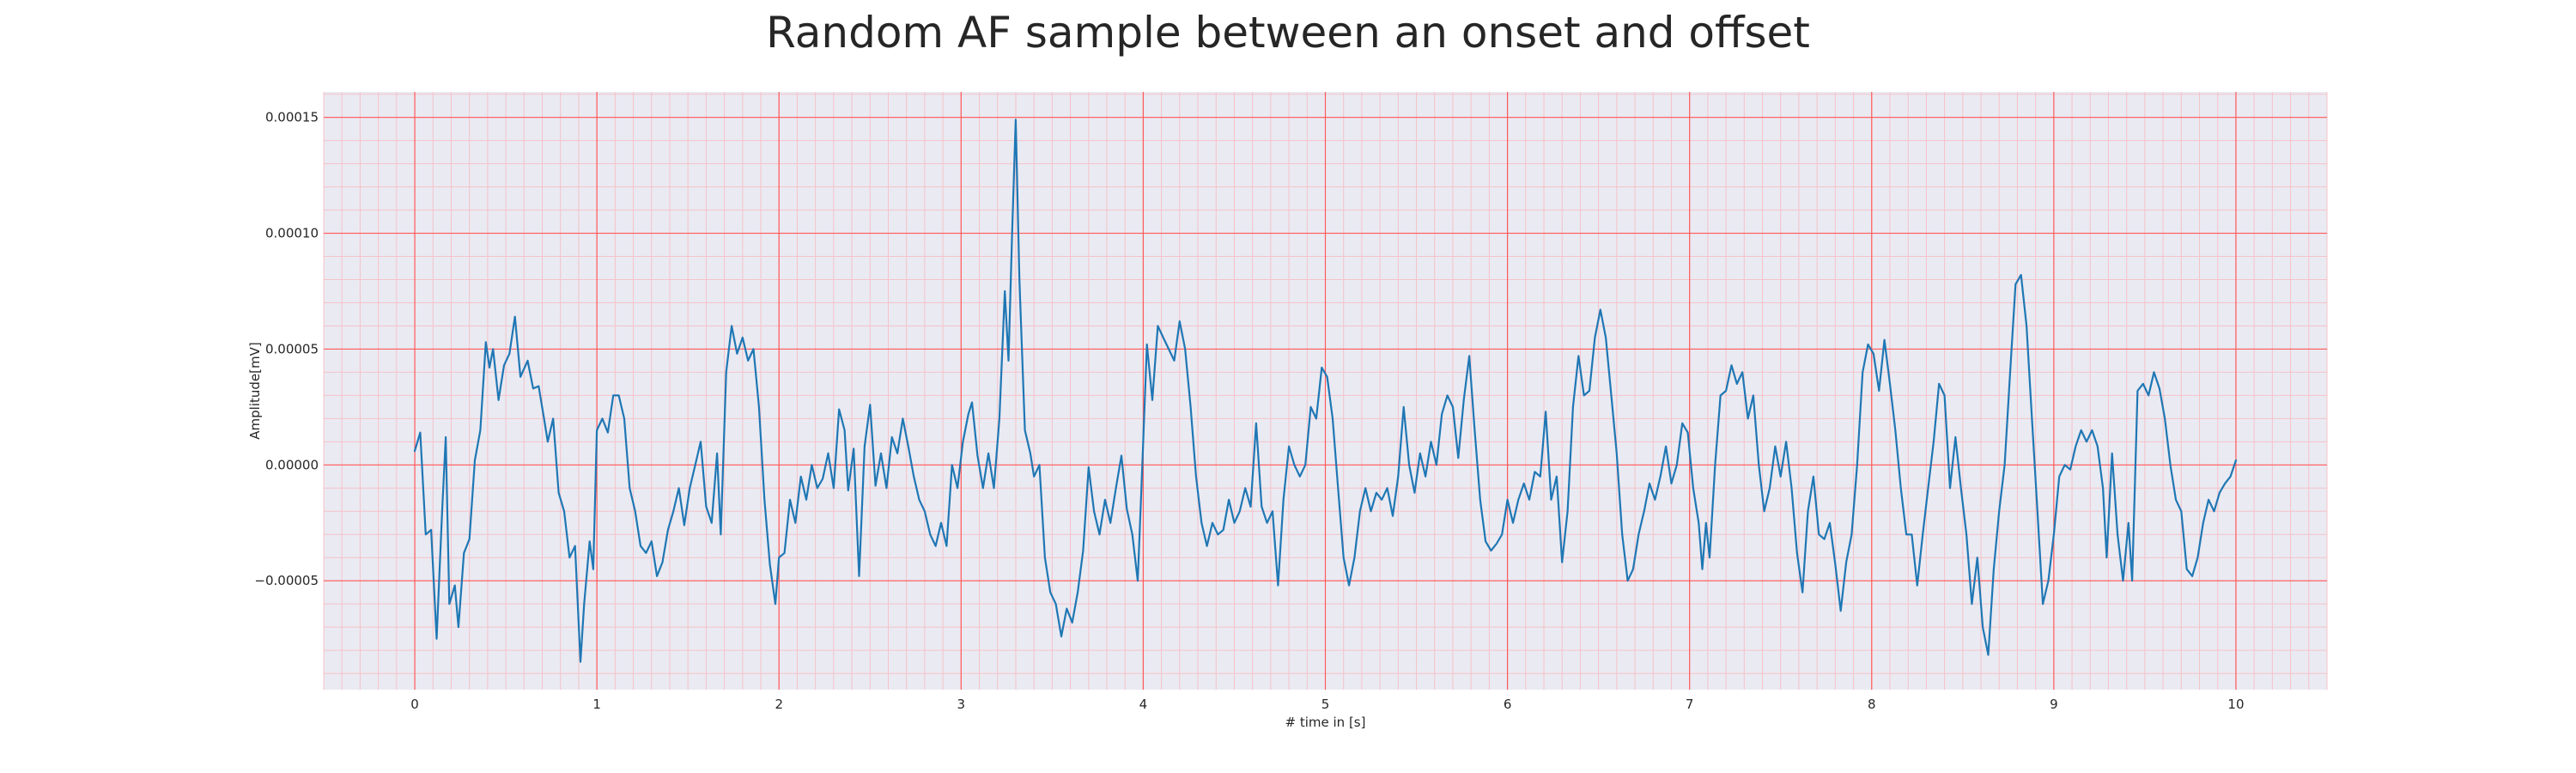  What do you see at coordinates (292, 117) in the screenshot?
I see `y-tick-label: 0.00015` at bounding box center [292, 117].